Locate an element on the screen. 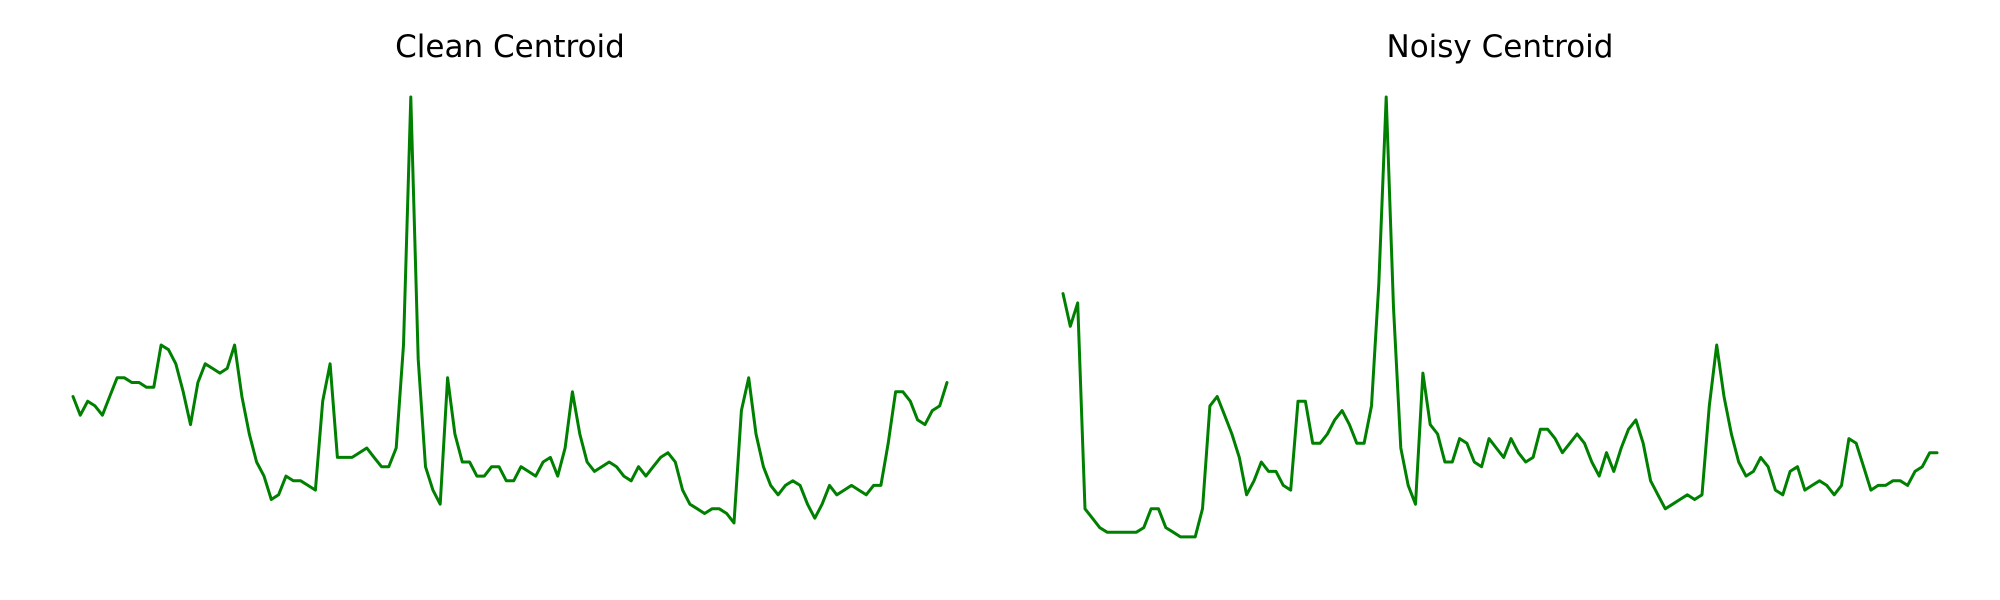  chart-title-clean: Clean Centroid is located at coordinates (510, 47).